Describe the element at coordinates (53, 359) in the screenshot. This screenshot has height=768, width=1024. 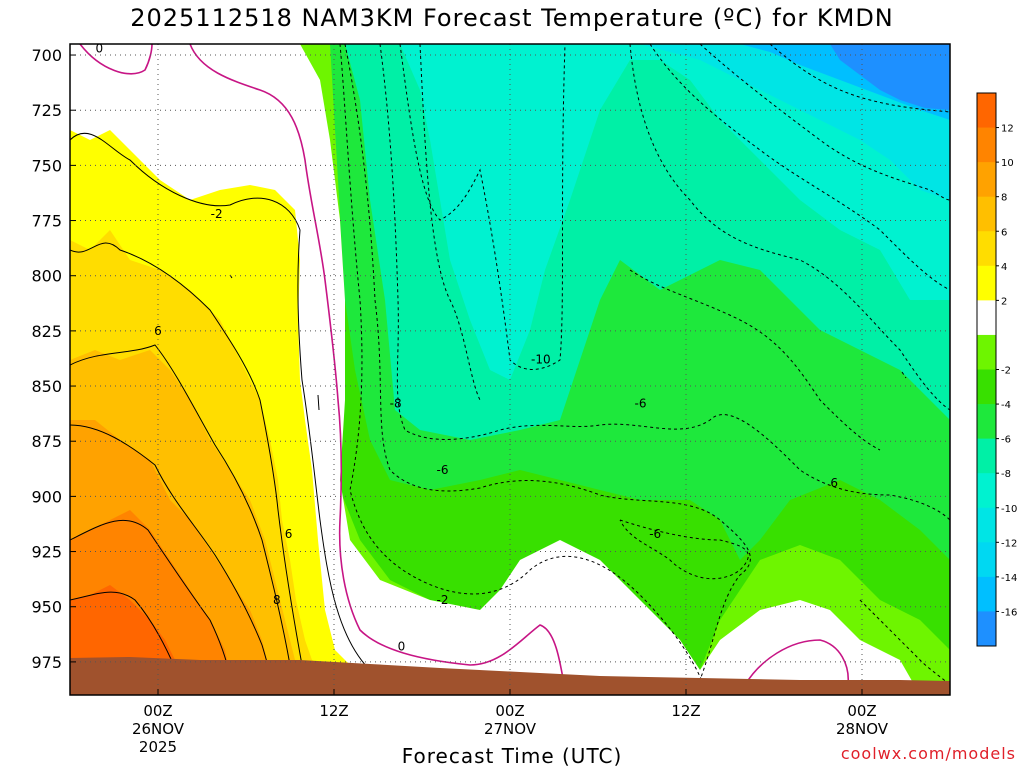
I see `y-axis: 700 725 750 775 800 825 850 875 900 925 950 975` at that location.